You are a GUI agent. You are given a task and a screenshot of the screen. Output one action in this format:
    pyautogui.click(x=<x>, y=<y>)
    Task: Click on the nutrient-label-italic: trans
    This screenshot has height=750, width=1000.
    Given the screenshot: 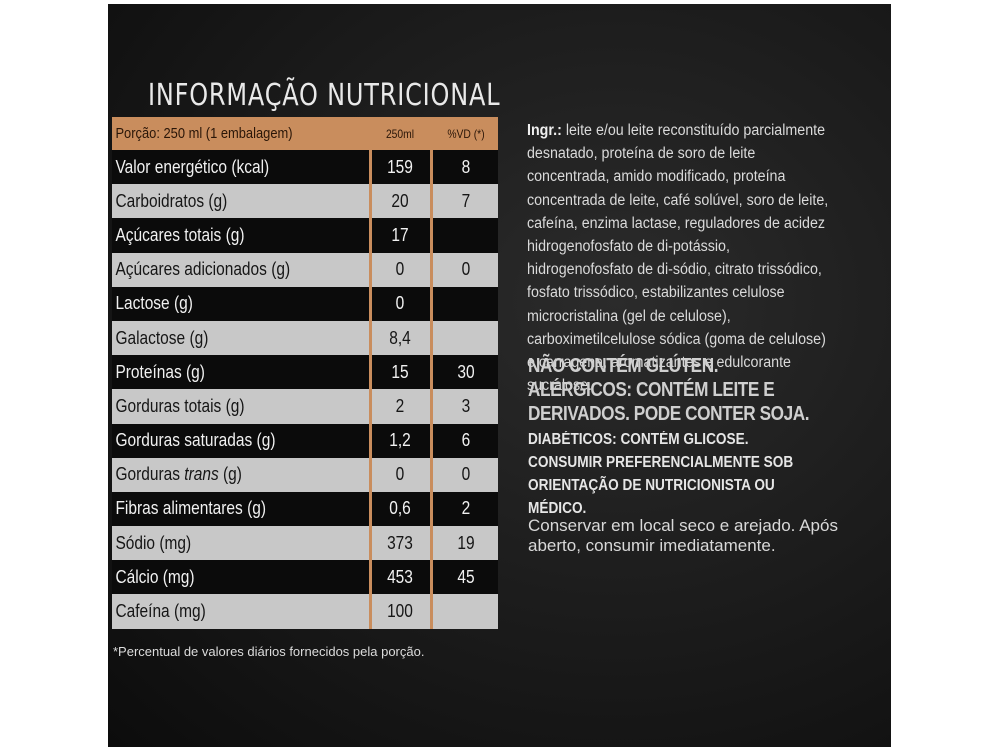 What is the action you would take?
    pyautogui.click(x=201, y=474)
    